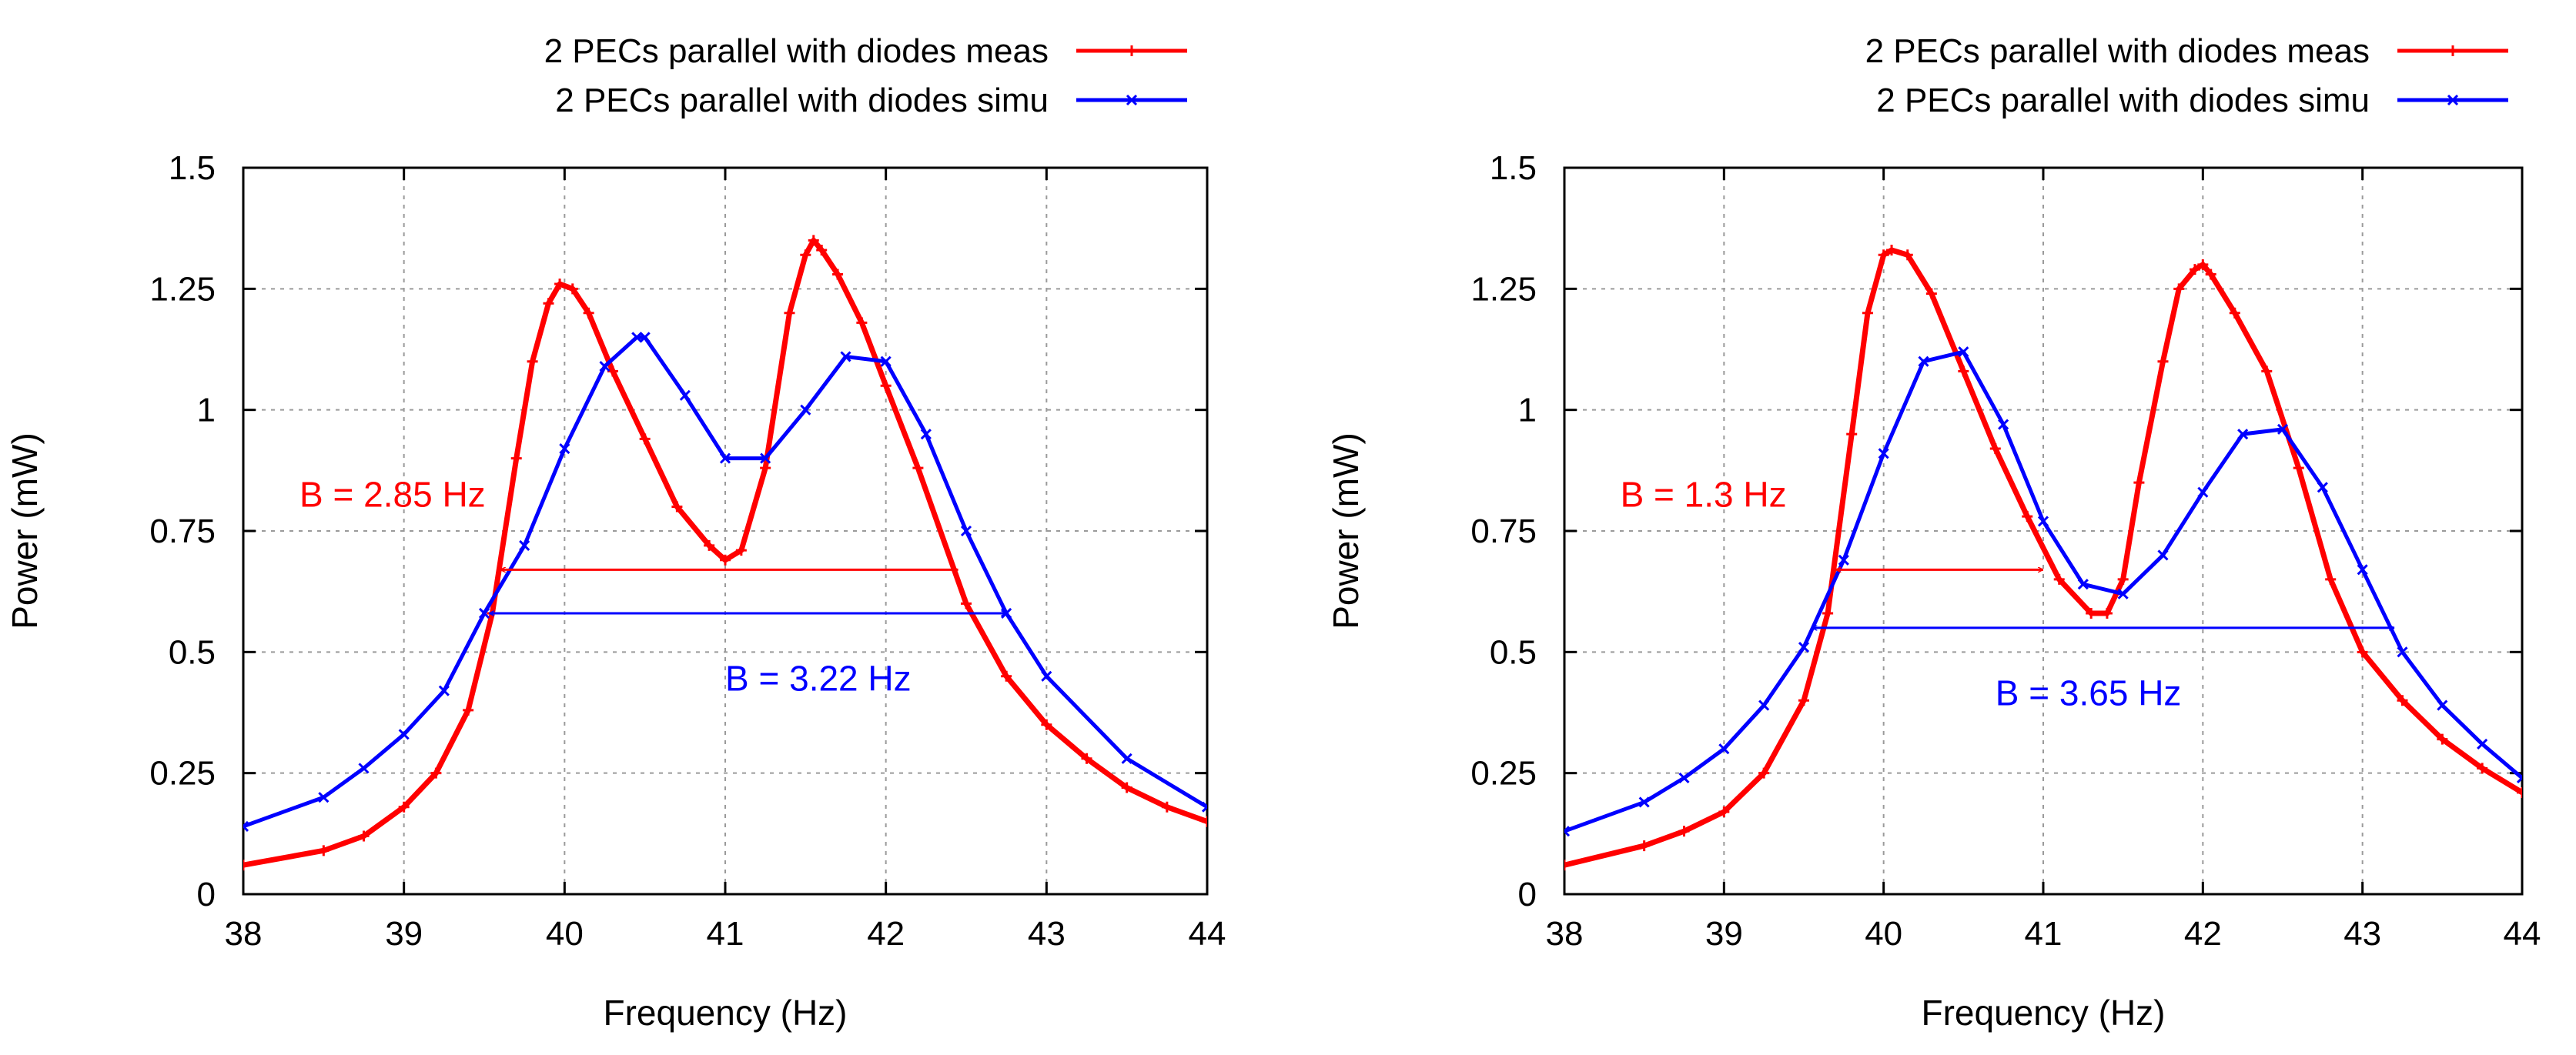 The height and width of the screenshot is (1055, 2576). I want to click on x-tick-label: 44, so click(2523, 934).